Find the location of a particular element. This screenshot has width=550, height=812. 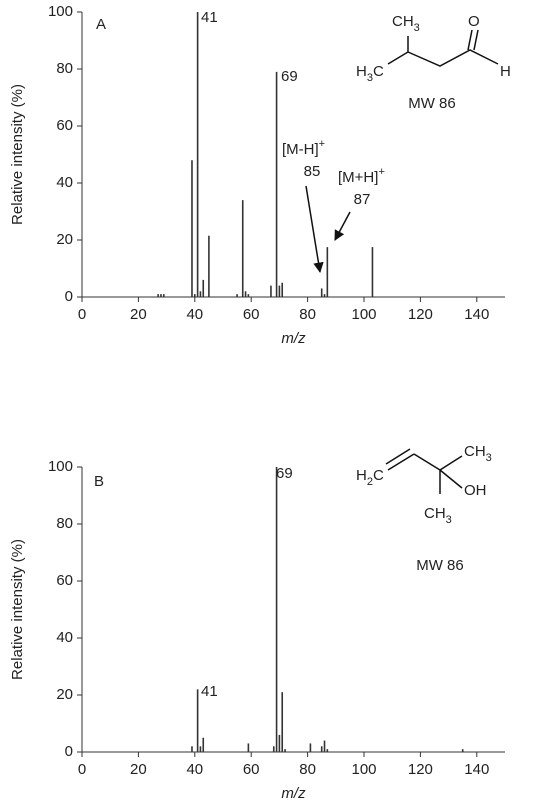

annotation: 87 is located at coordinates (362, 199).